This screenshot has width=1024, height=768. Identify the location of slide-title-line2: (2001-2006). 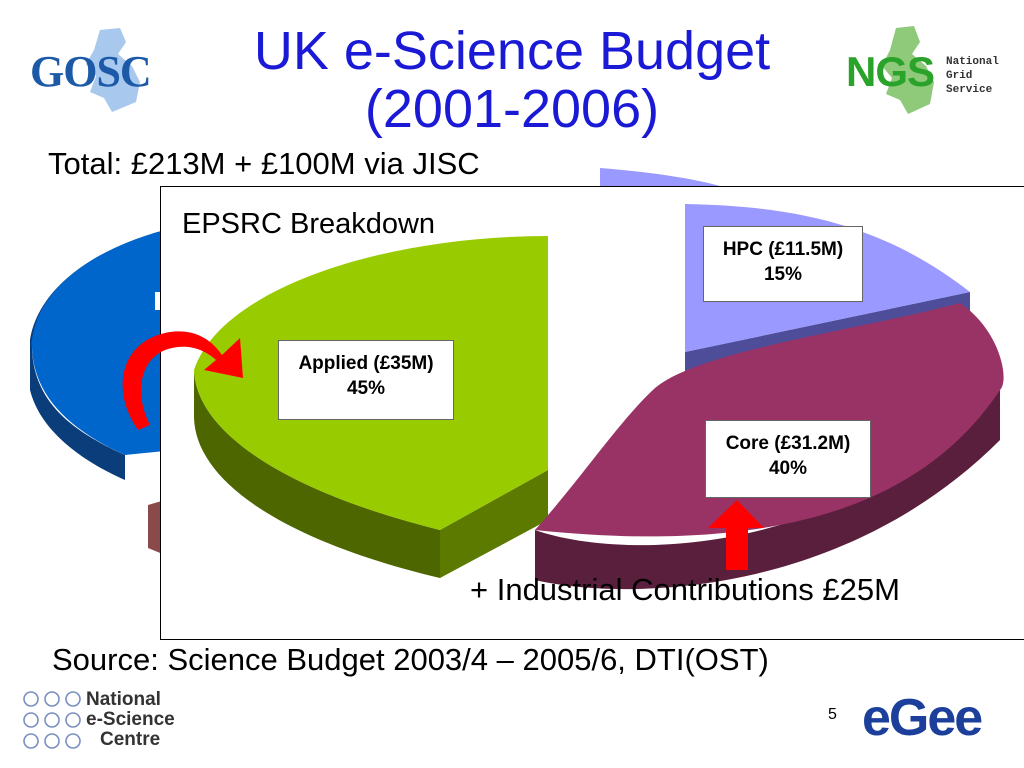
(512, 109).